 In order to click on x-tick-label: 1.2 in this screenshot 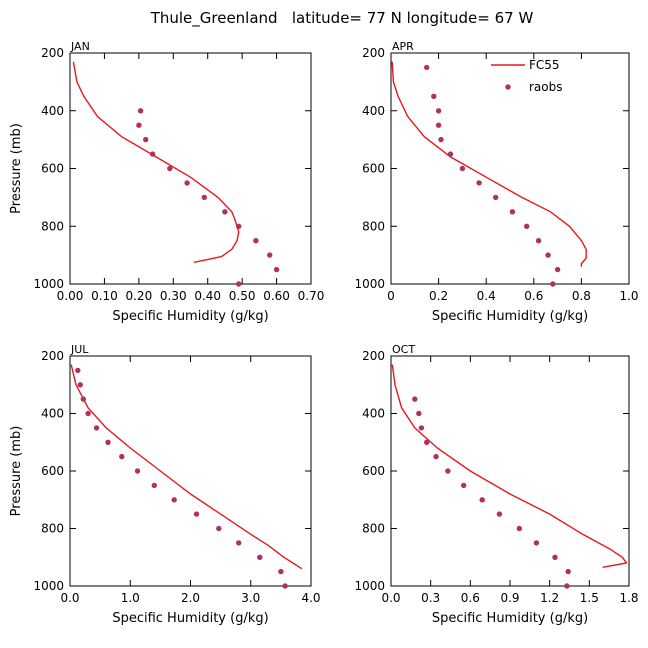, I will do `click(549, 598)`.